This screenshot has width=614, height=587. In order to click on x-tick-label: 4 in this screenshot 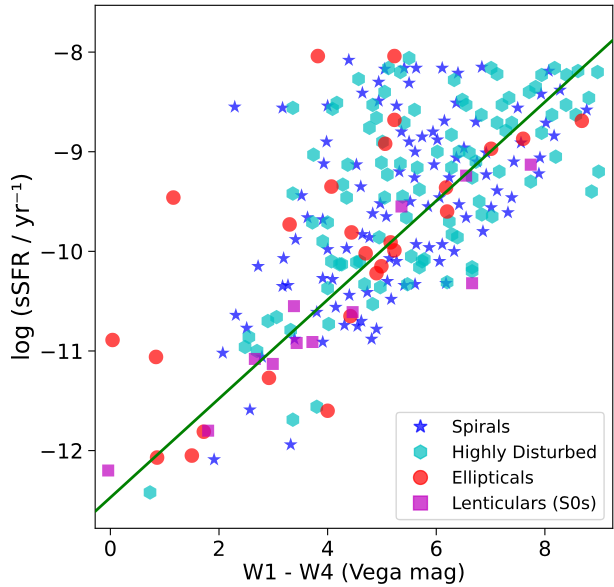, I will do `click(328, 548)`.